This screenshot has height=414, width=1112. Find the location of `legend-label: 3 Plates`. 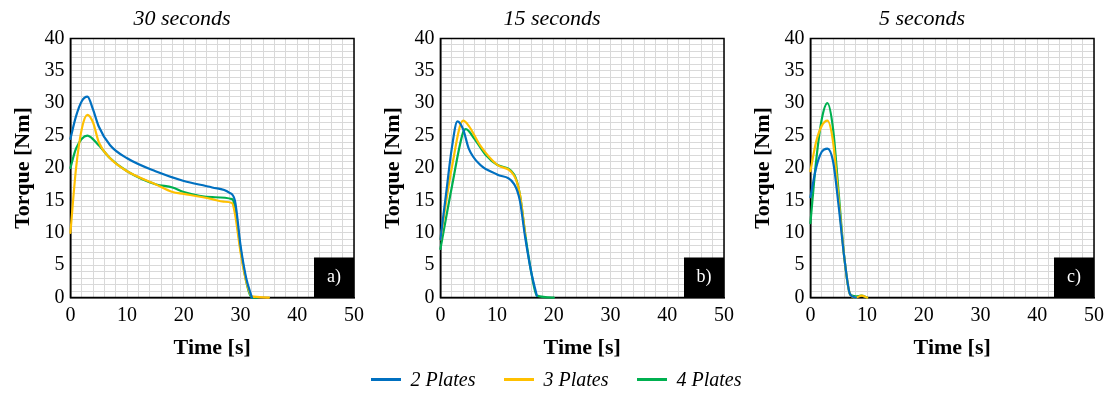

legend-label: 3 Plates is located at coordinates (576, 379).